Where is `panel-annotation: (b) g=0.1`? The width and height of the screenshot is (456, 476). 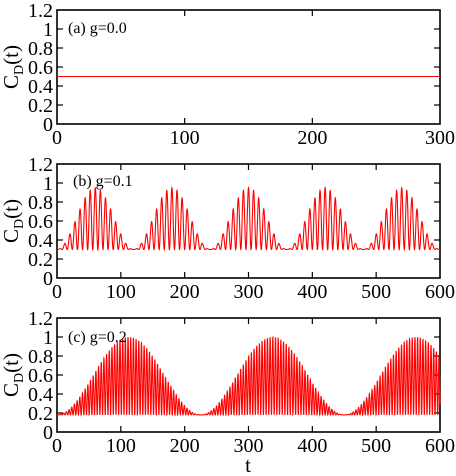 panel-annotation: (b) g=0.1 is located at coordinates (103, 181).